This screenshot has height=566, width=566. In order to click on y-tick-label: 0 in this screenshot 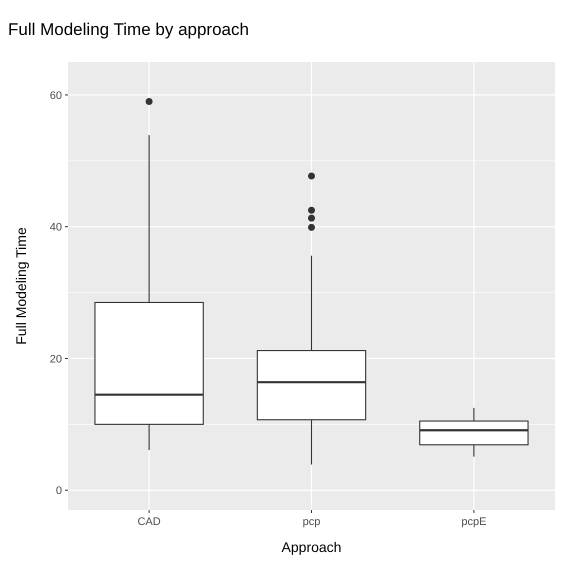, I will do `click(59, 491)`.